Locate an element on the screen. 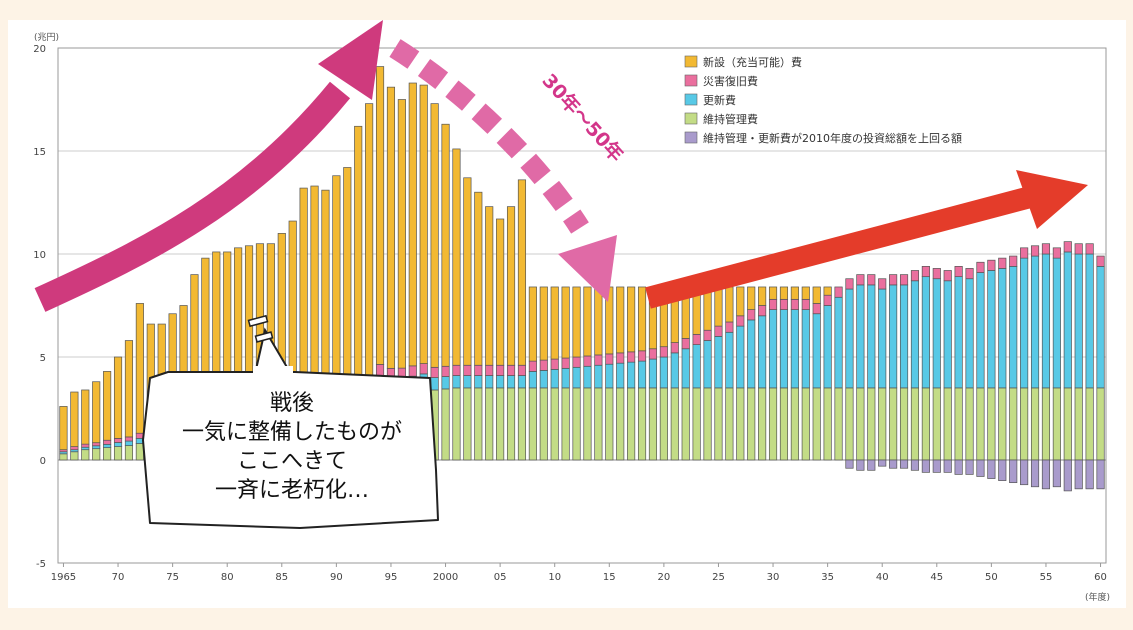 The width and height of the screenshot is (1133, 630). x-tick-label: 75 is located at coordinates (172, 577).